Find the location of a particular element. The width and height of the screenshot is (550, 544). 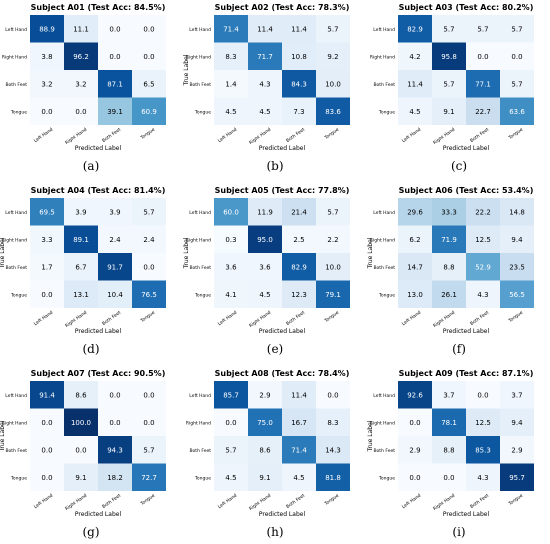

cell-value-label: 11.4 is located at coordinates (299, 29).